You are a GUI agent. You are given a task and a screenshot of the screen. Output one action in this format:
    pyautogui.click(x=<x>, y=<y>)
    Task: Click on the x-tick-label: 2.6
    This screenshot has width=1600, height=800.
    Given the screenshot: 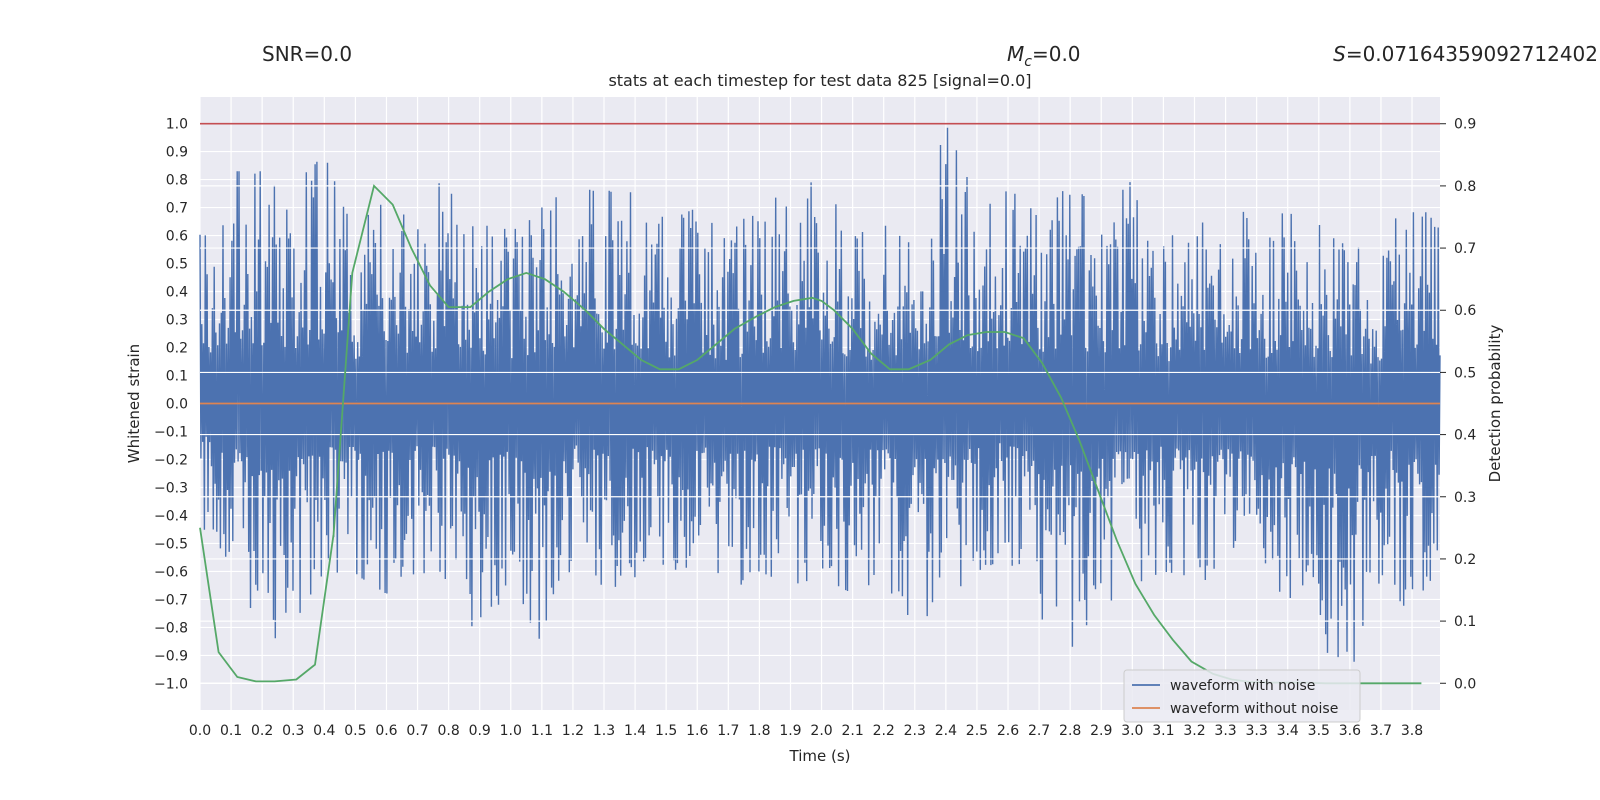 What is the action you would take?
    pyautogui.click(x=1008, y=731)
    